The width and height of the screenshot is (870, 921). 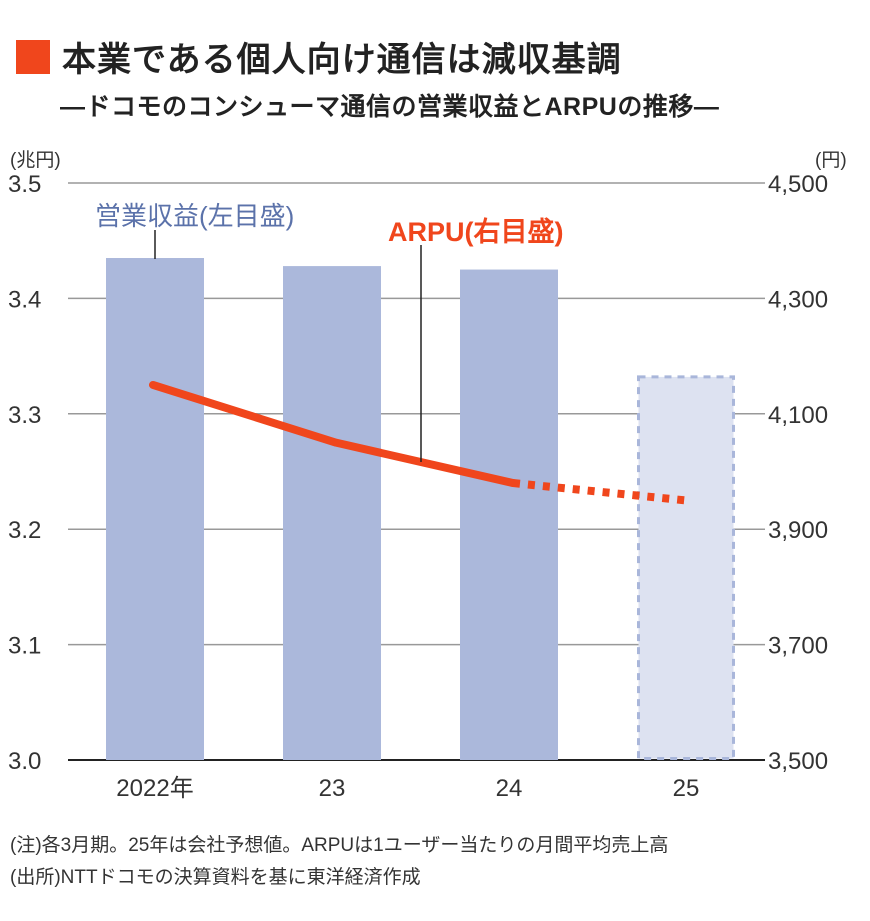 I want to click on right-tick-label: 3,900, so click(x=798, y=530).